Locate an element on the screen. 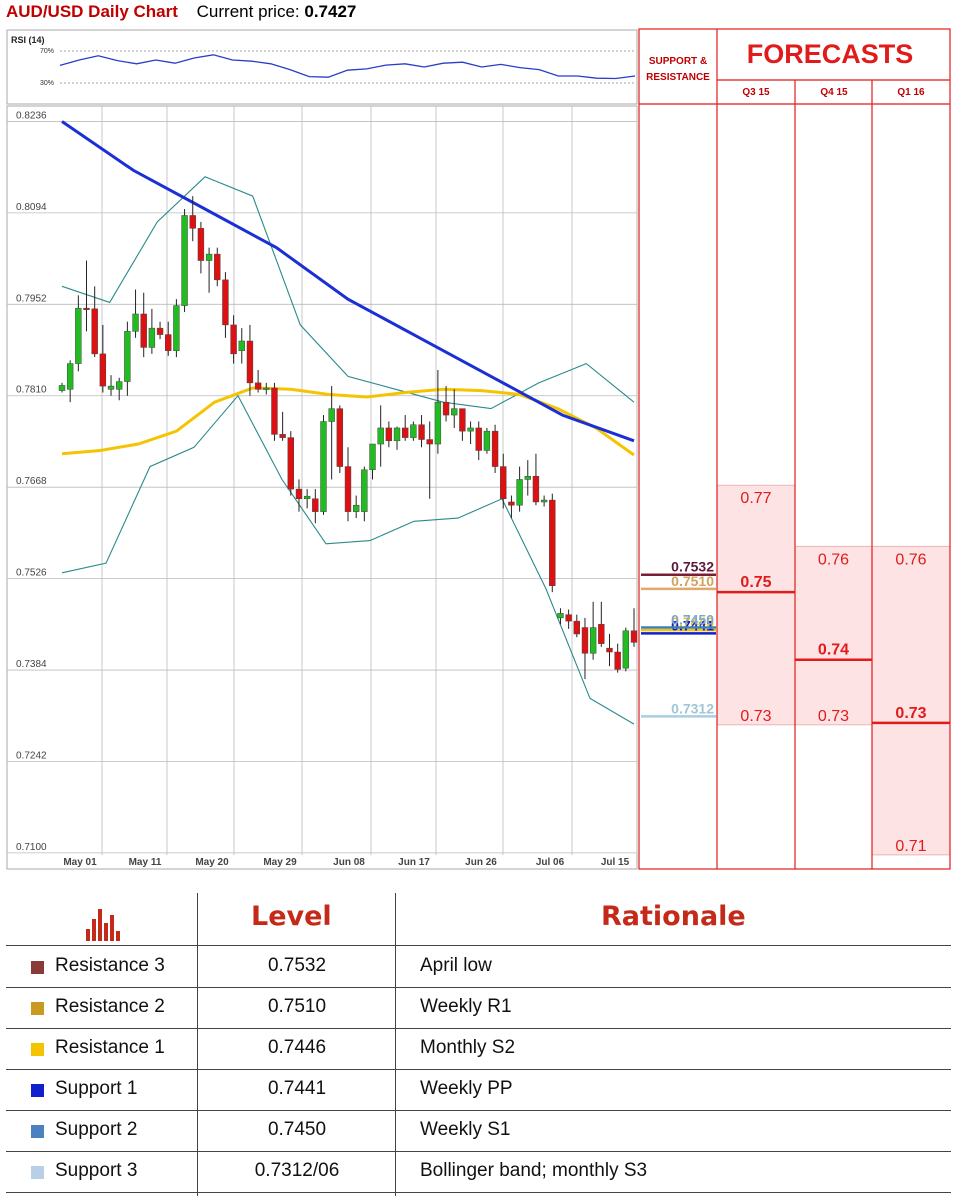 The image size is (967, 1196). x-tick-label: Jun 17 is located at coordinates (414, 862).